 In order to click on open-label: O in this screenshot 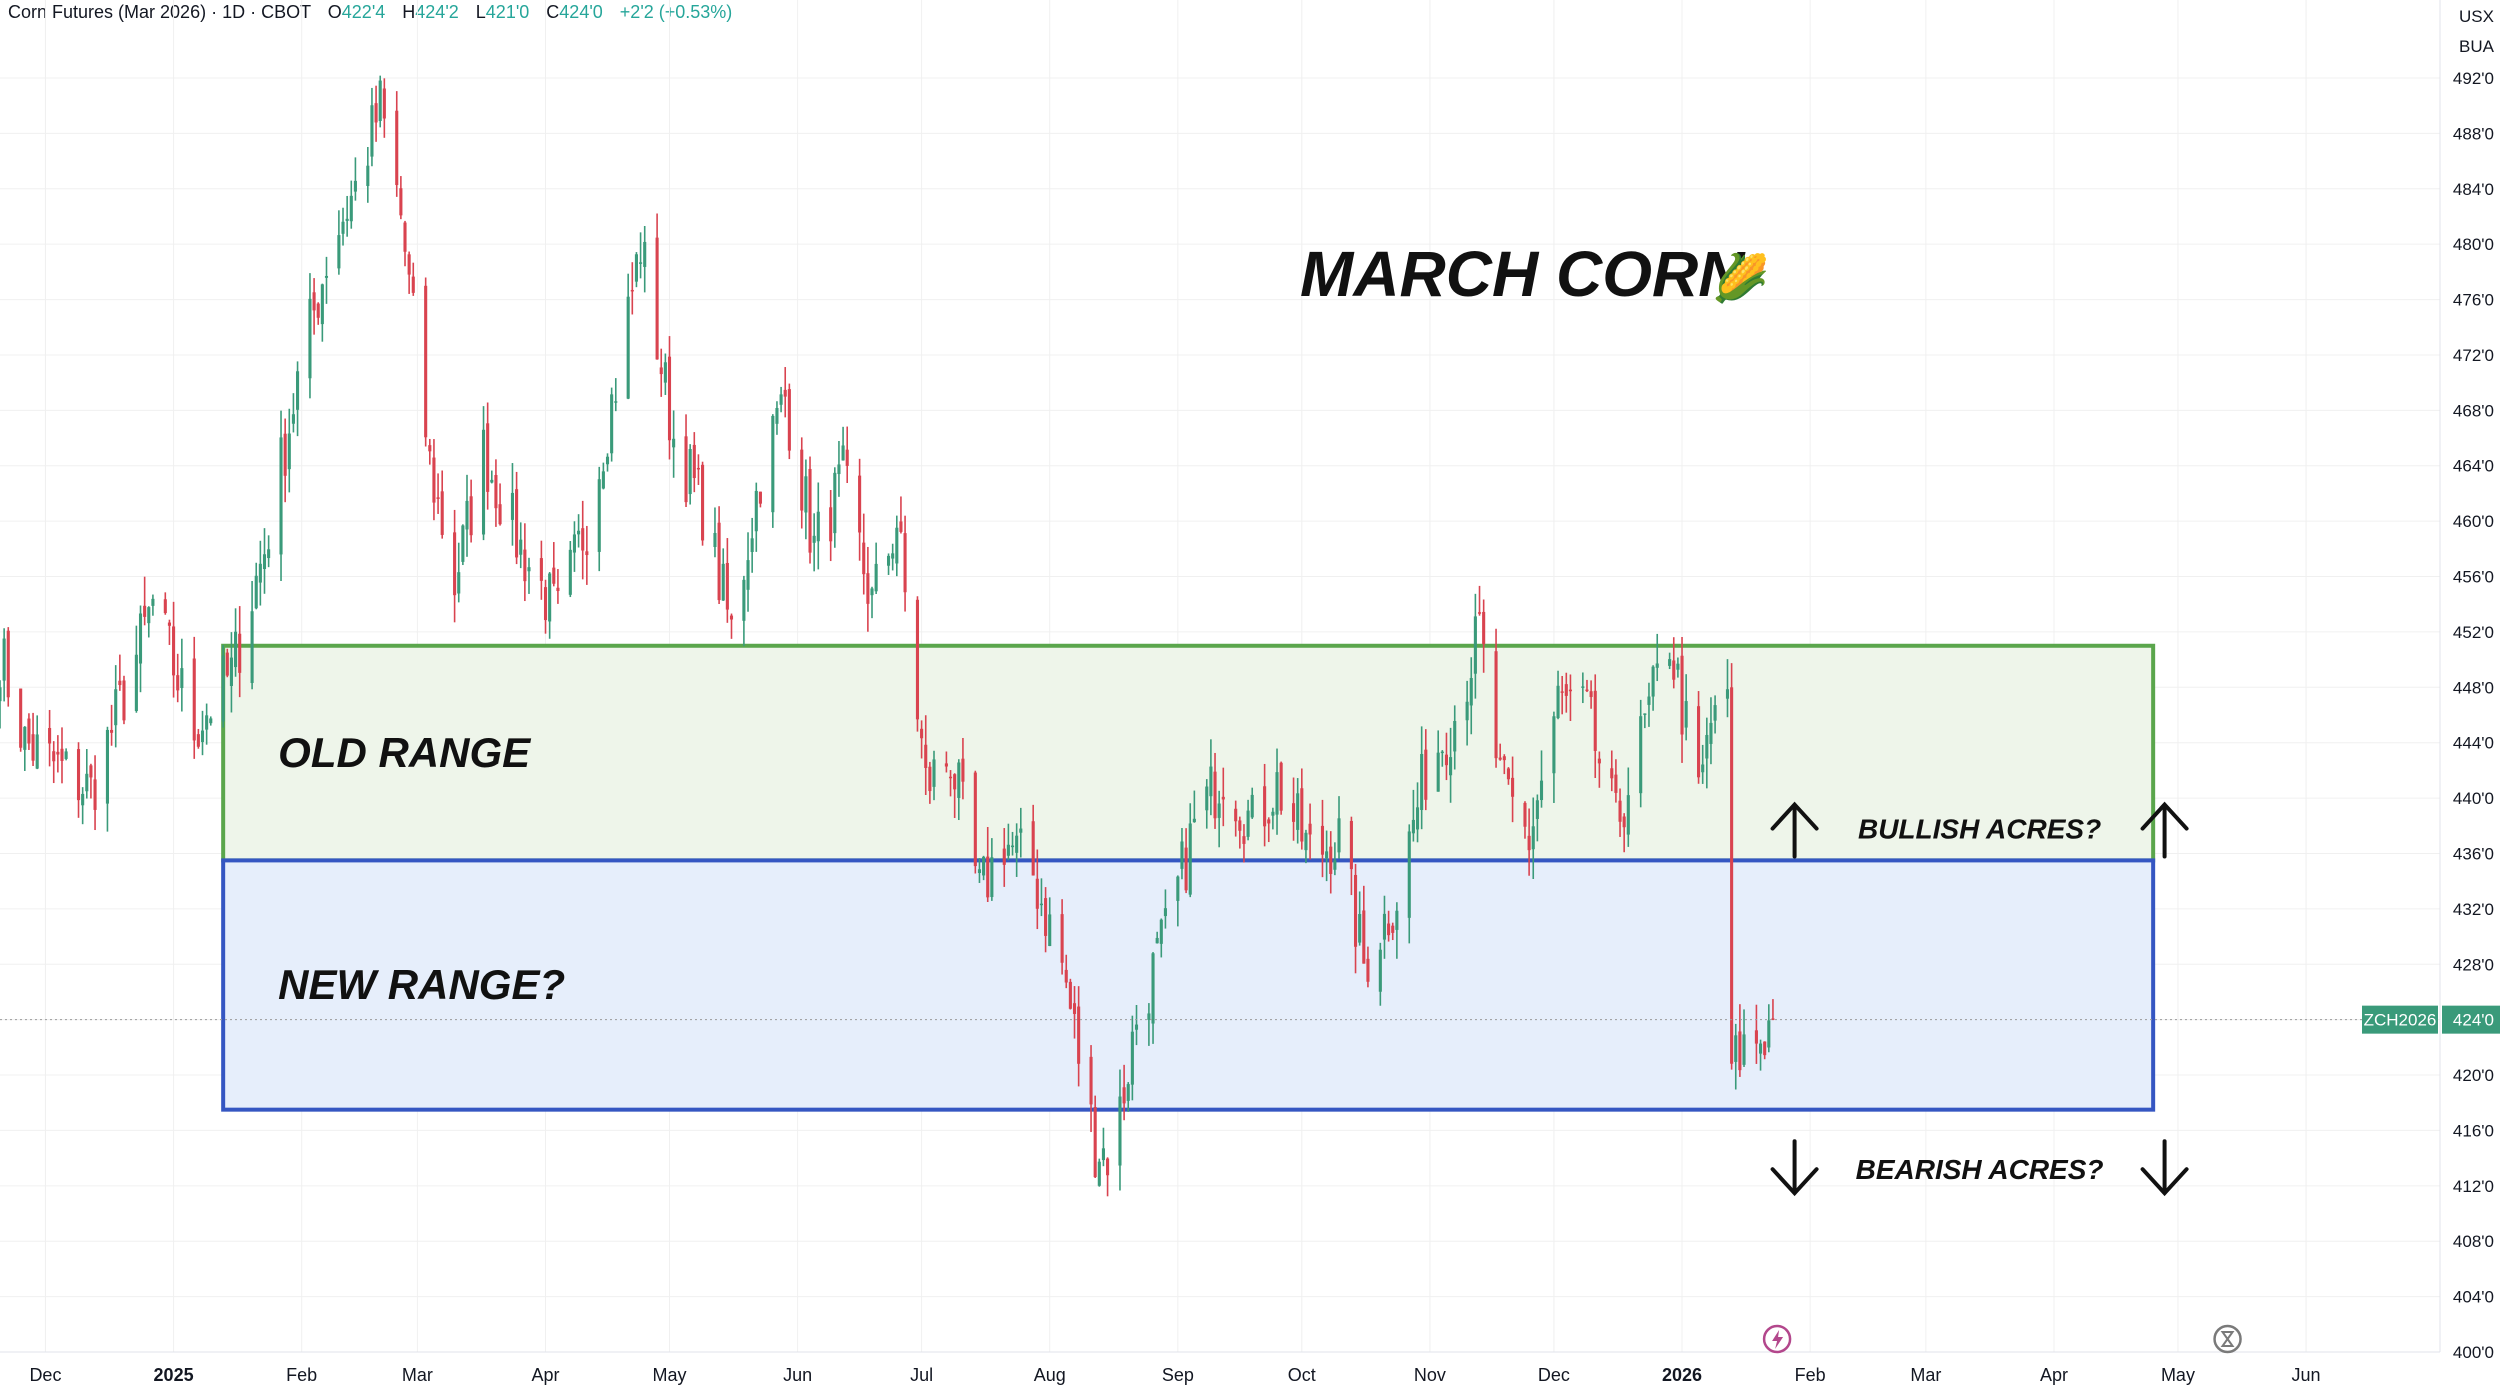, I will do `click(334, 12)`.